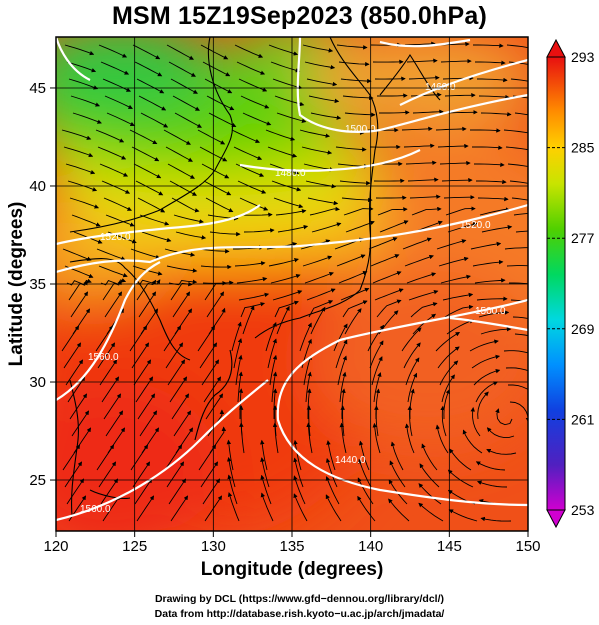 Image resolution: width=599 pixels, height=625 pixels. I want to click on height-contour, so click(402, 402).